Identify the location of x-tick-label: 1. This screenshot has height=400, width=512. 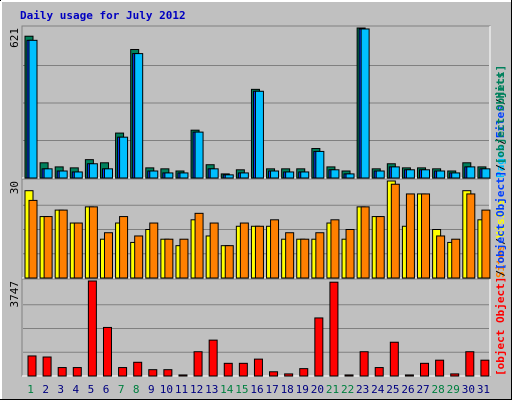
(30, 389).